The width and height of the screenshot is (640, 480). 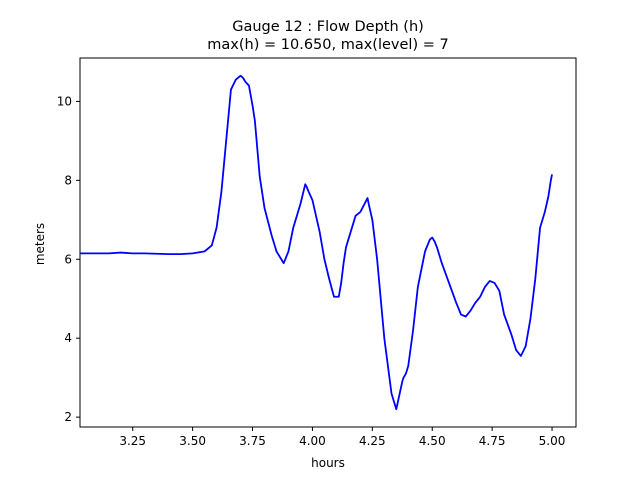 What do you see at coordinates (132, 441) in the screenshot?
I see `x-tick-label: 3.25` at bounding box center [132, 441].